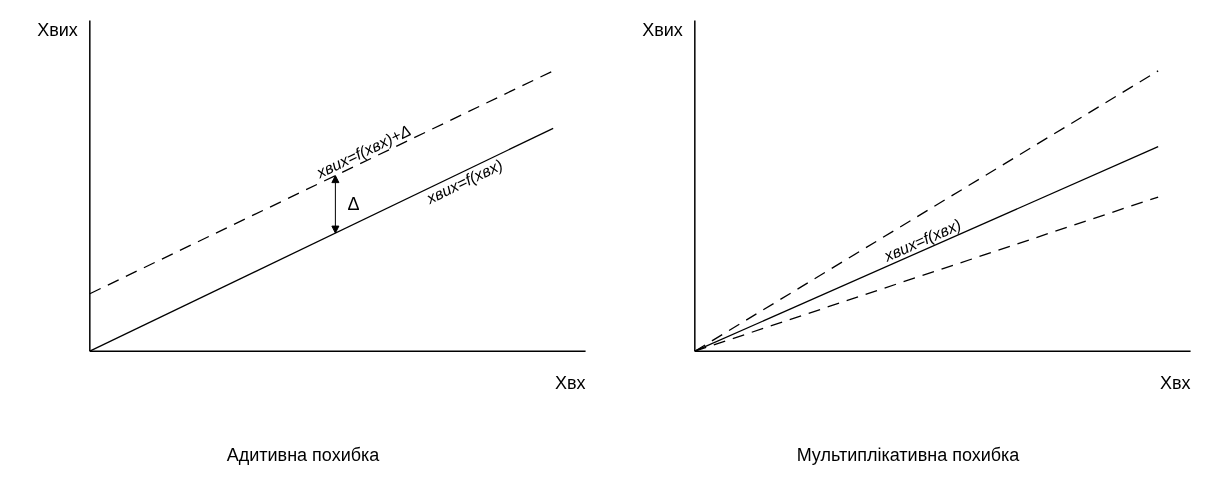 The width and height of the screenshot is (1220, 502). Describe the element at coordinates (908, 455) in the screenshot. I see `text: Мультиплікативна похибка` at that location.